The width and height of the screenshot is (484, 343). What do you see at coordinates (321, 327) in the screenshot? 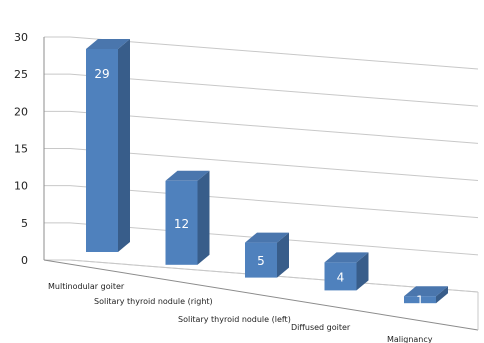
I see `x-category-label: Diffused goiter` at bounding box center [321, 327].